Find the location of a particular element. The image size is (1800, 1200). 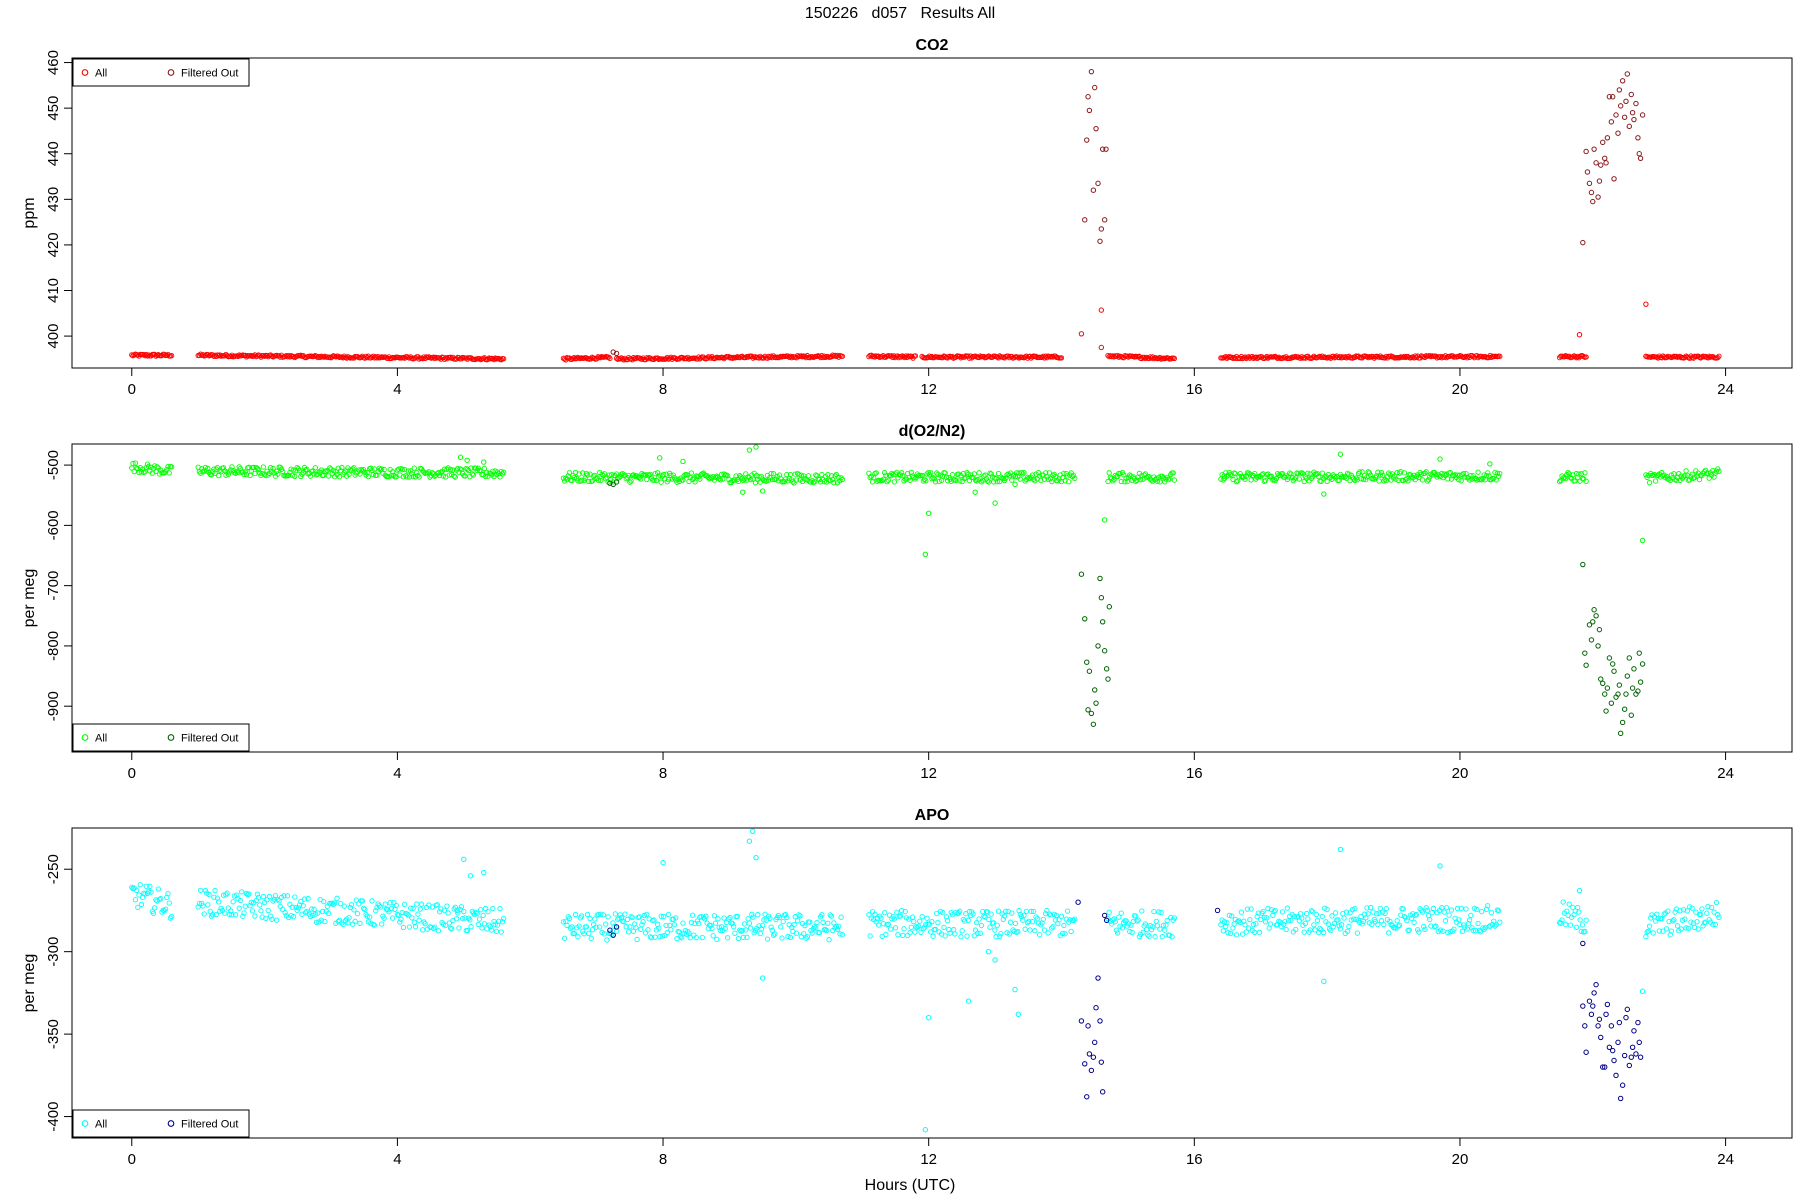

legend-entry: Filtered Out is located at coordinates (209, 74).